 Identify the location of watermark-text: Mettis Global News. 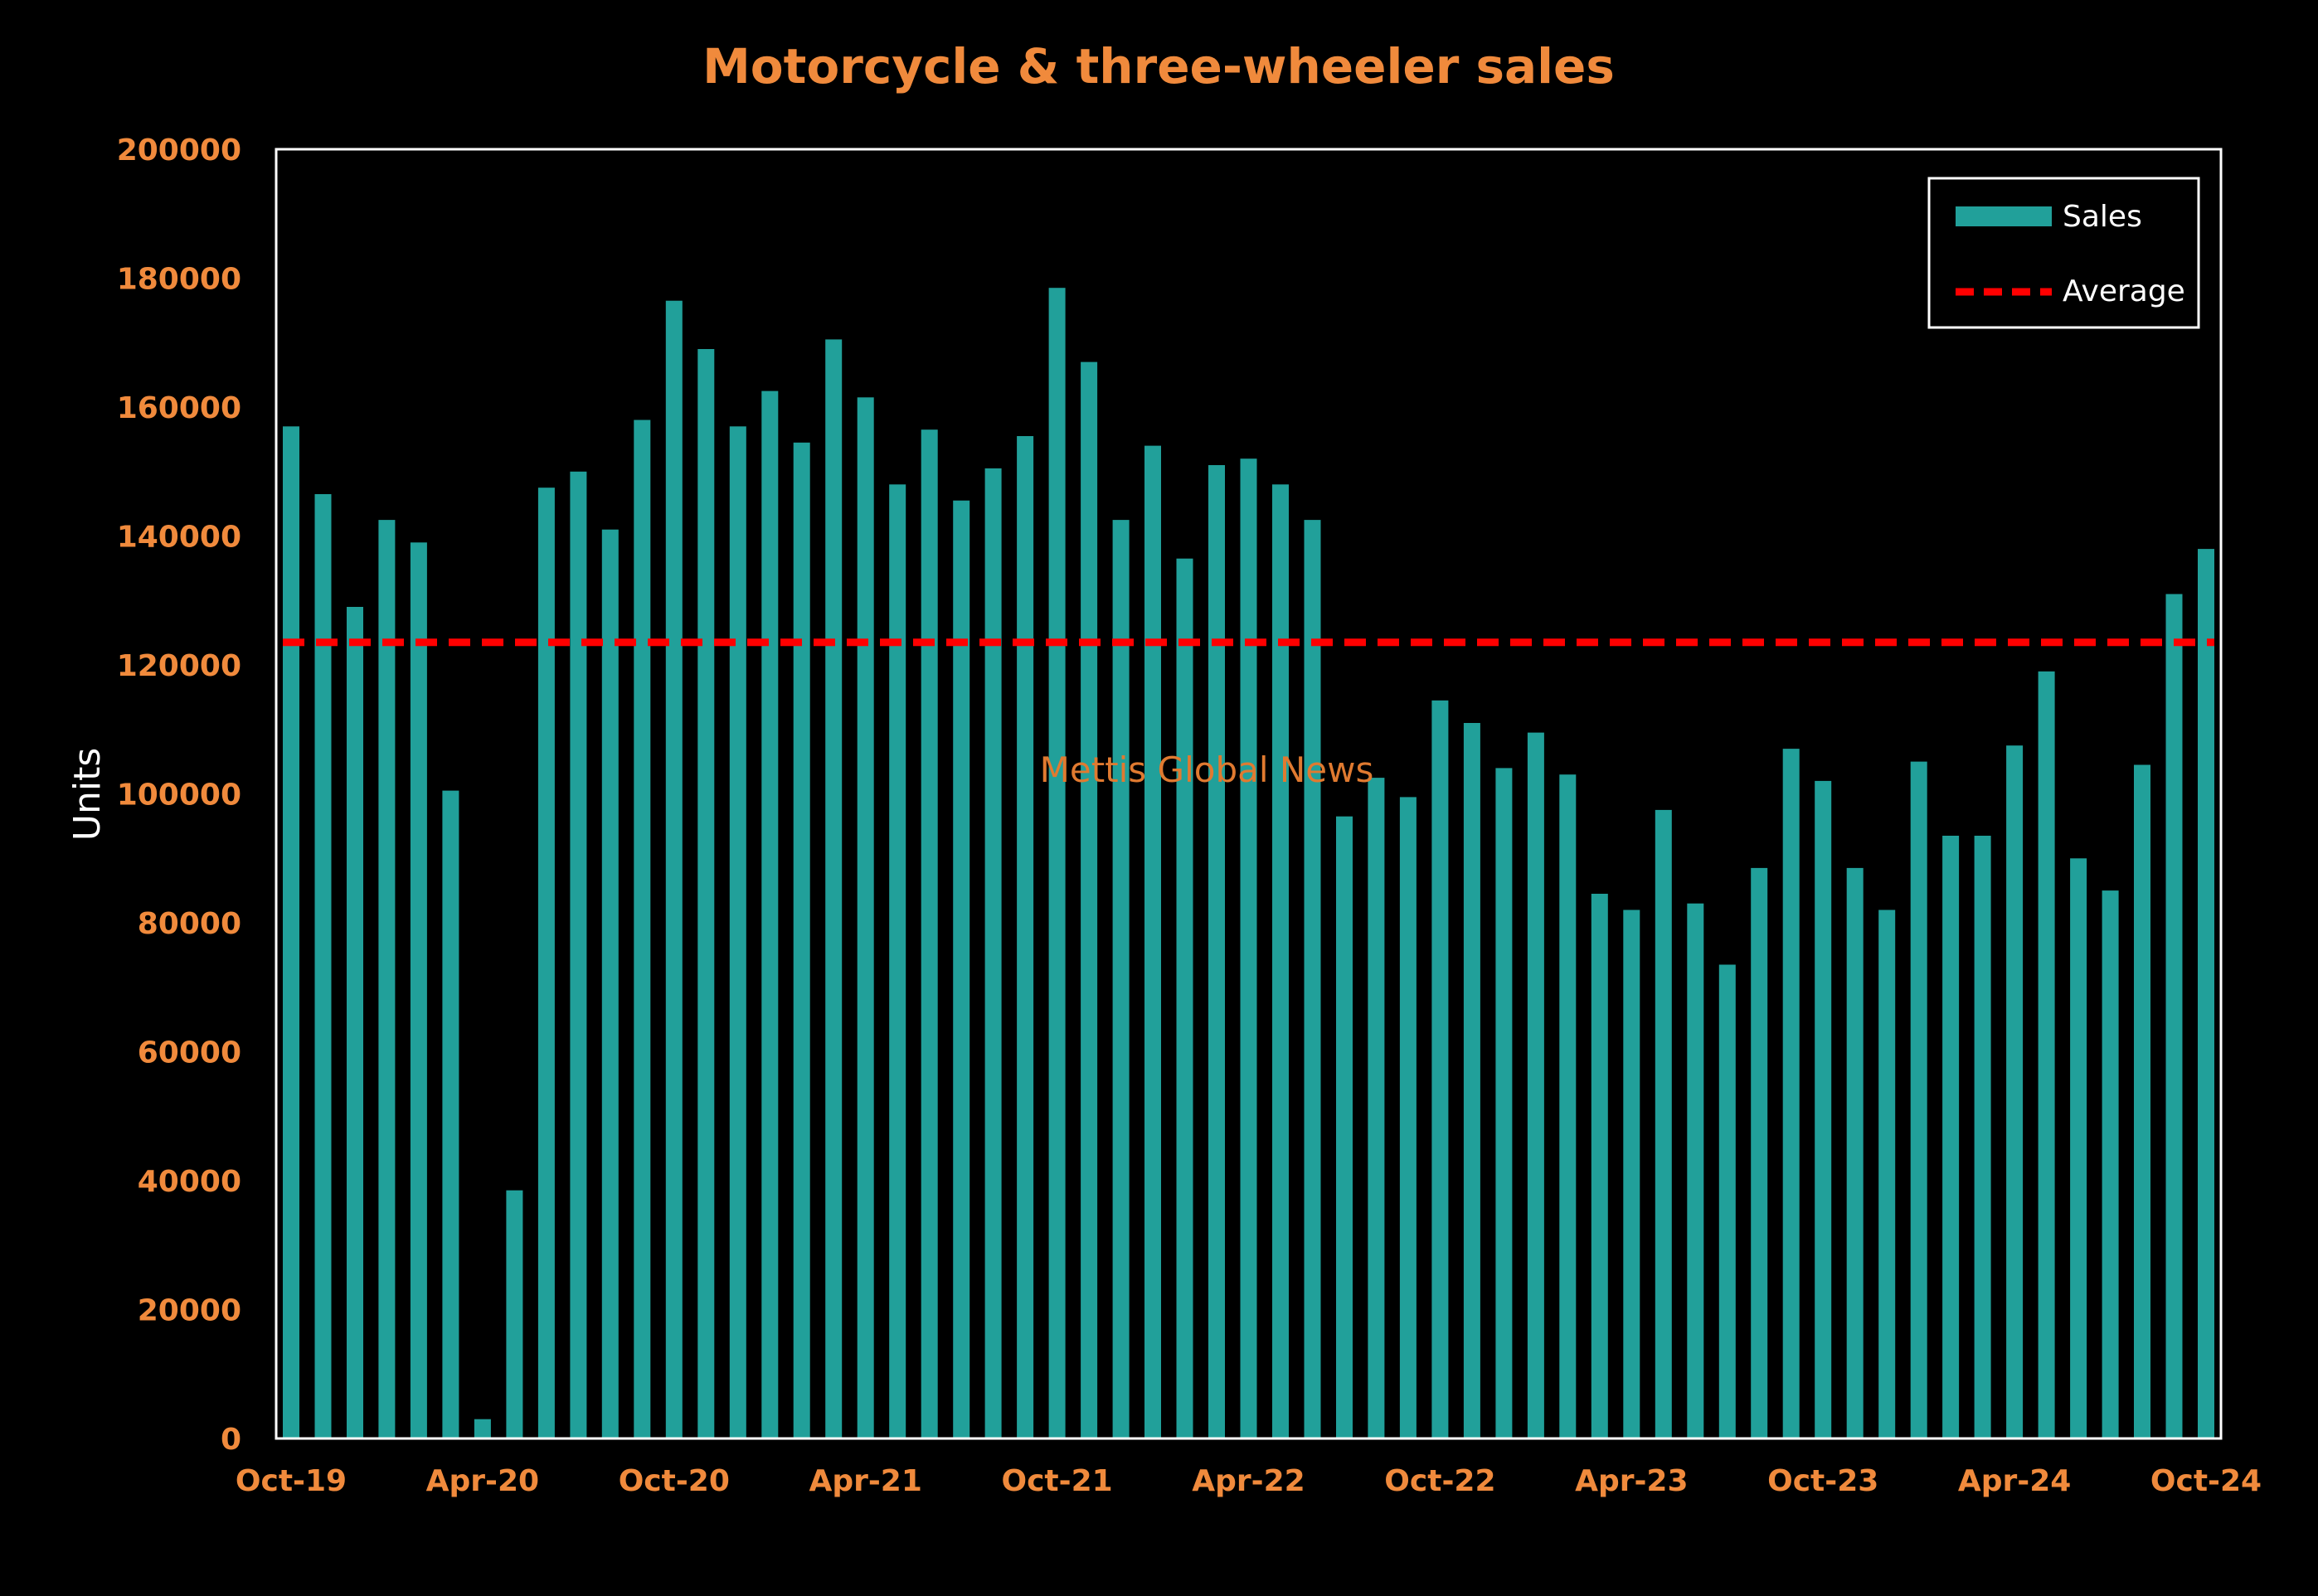
(1207, 770).